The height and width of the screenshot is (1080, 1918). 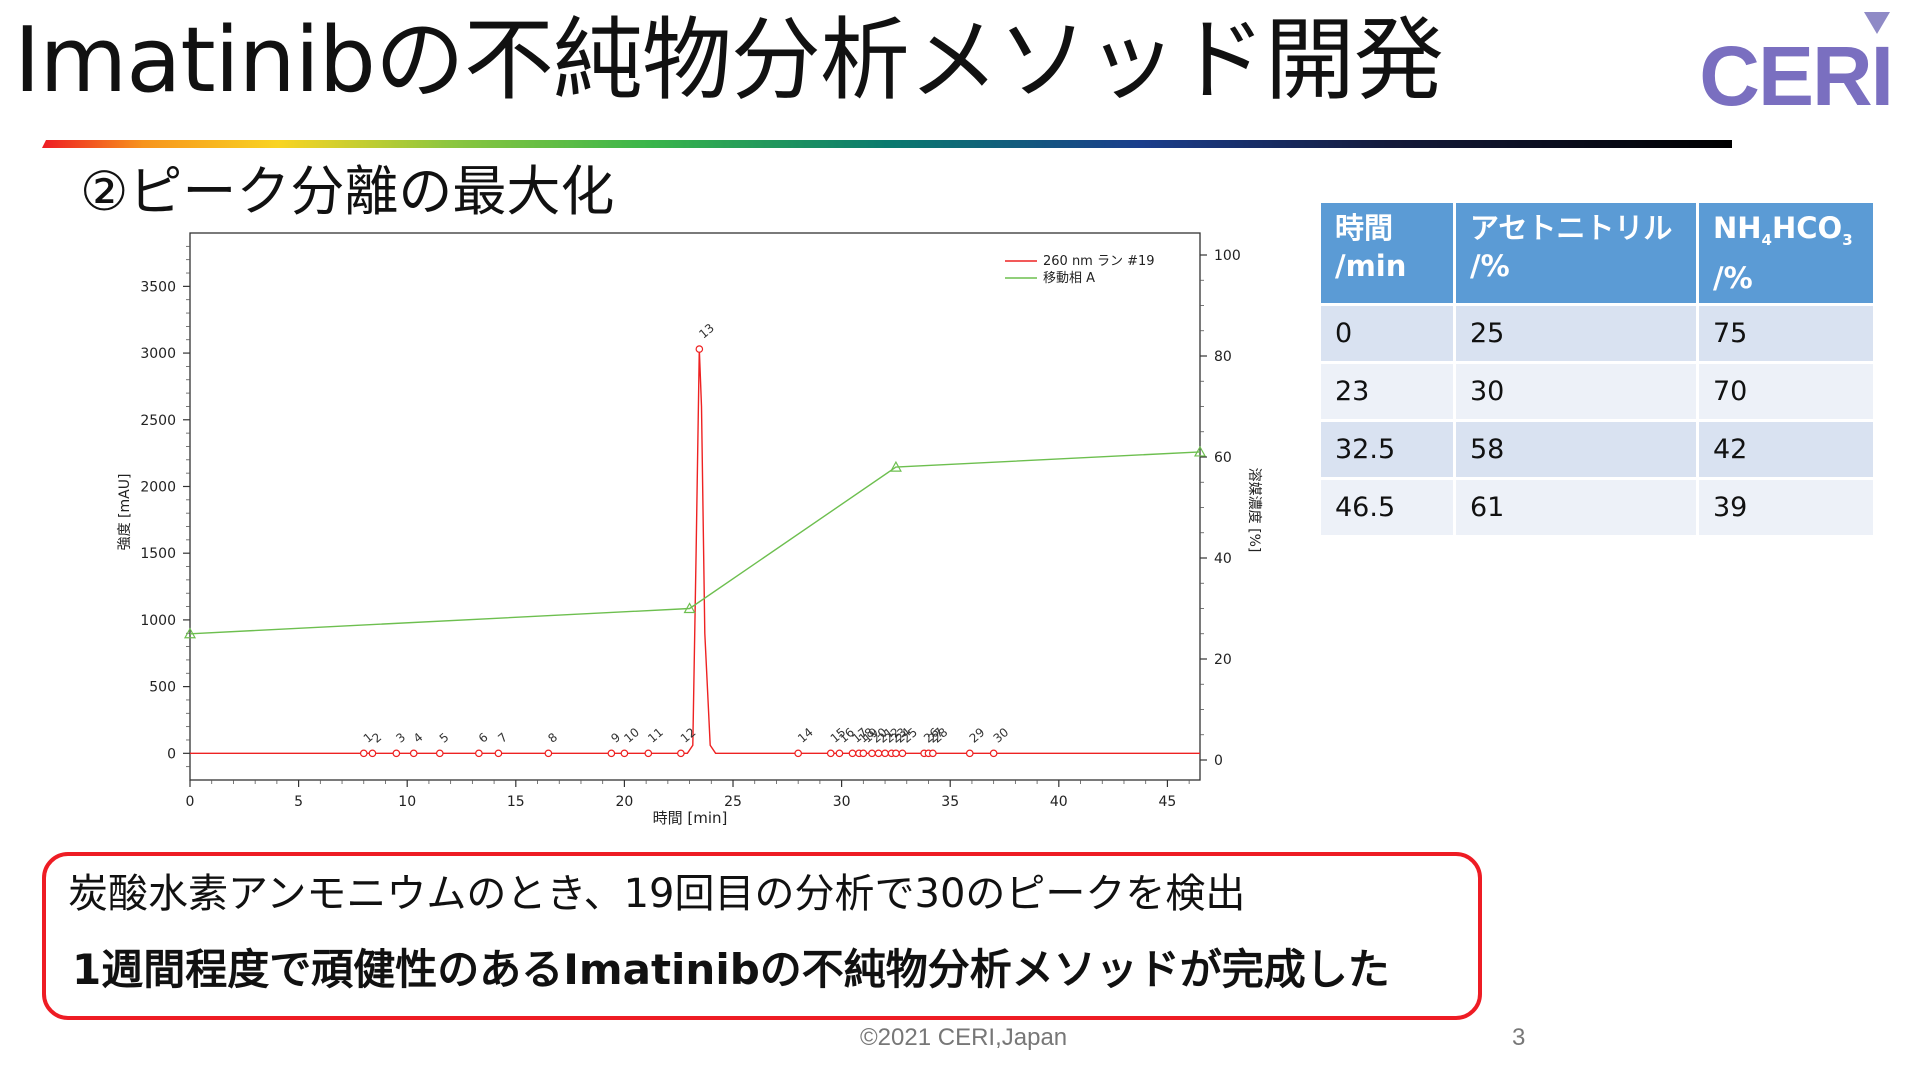 I want to click on x-axis-label: 時間 [min], so click(x=690, y=818).